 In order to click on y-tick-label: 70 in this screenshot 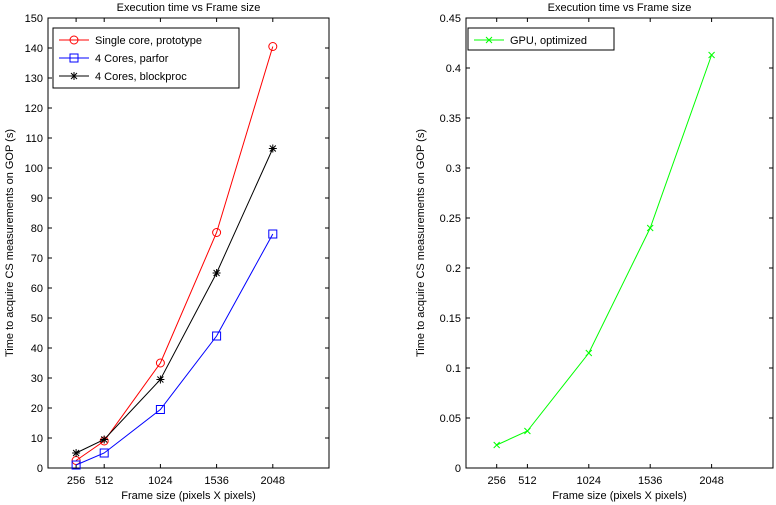, I will do `click(37, 259)`.